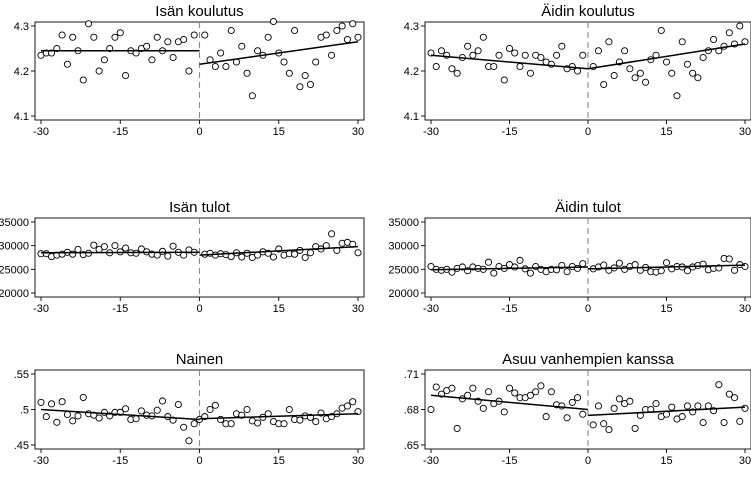  I want to click on x-tick-label: -15, so click(120, 132).